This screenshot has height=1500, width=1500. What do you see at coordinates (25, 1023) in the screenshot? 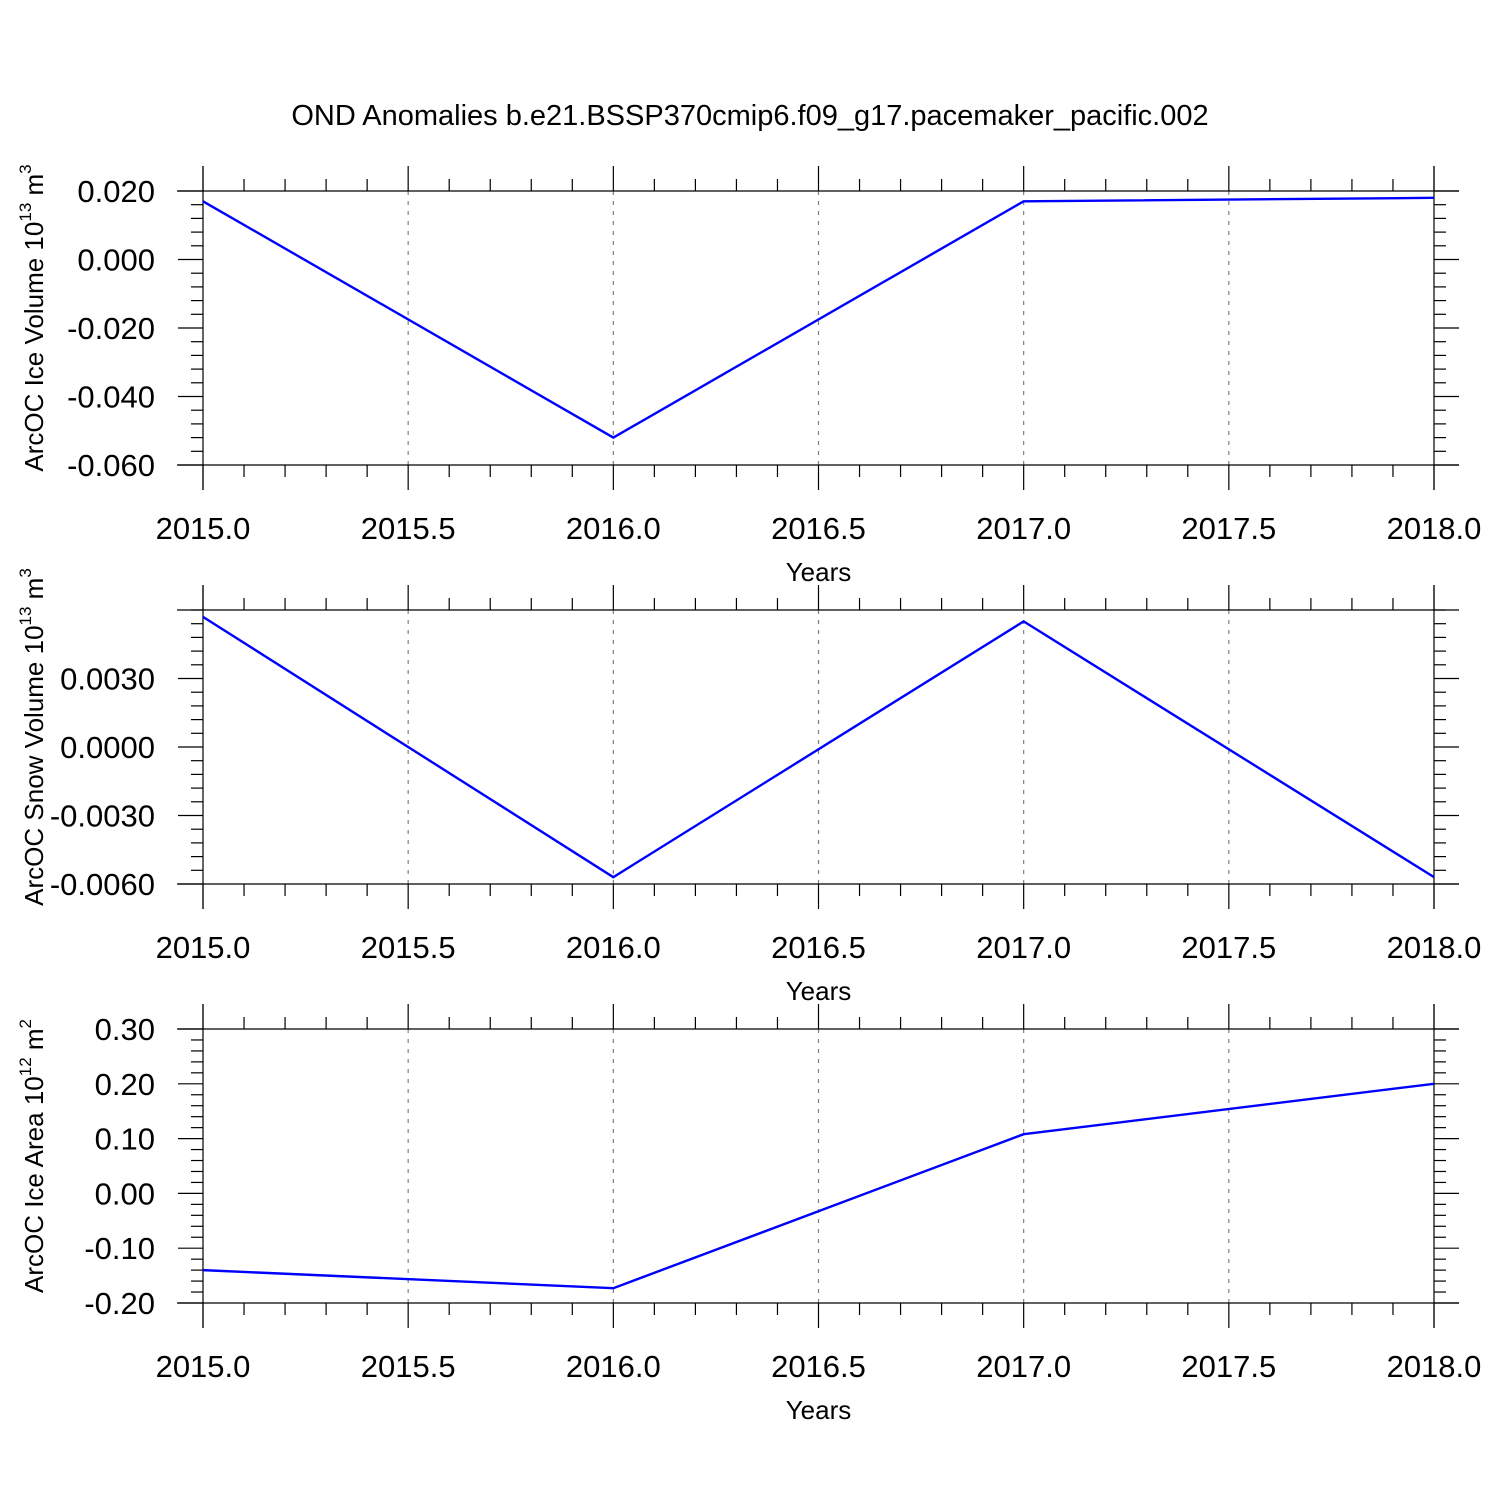
I see `y-axis-title-unit-exponent: 2` at bounding box center [25, 1023].